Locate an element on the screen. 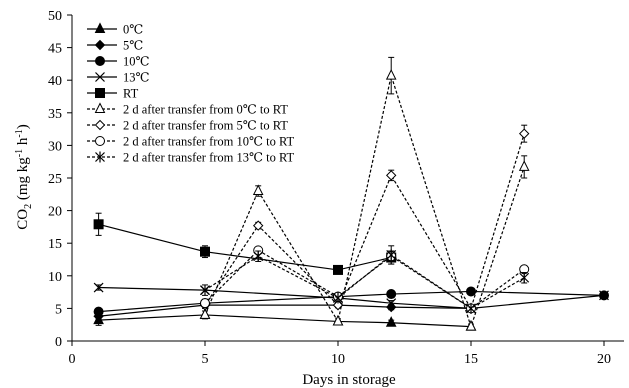 Image resolution: width=629 pixels, height=388 pixels. legend-label: 2 d after transfer from 13℃ to RT is located at coordinates (209, 158).